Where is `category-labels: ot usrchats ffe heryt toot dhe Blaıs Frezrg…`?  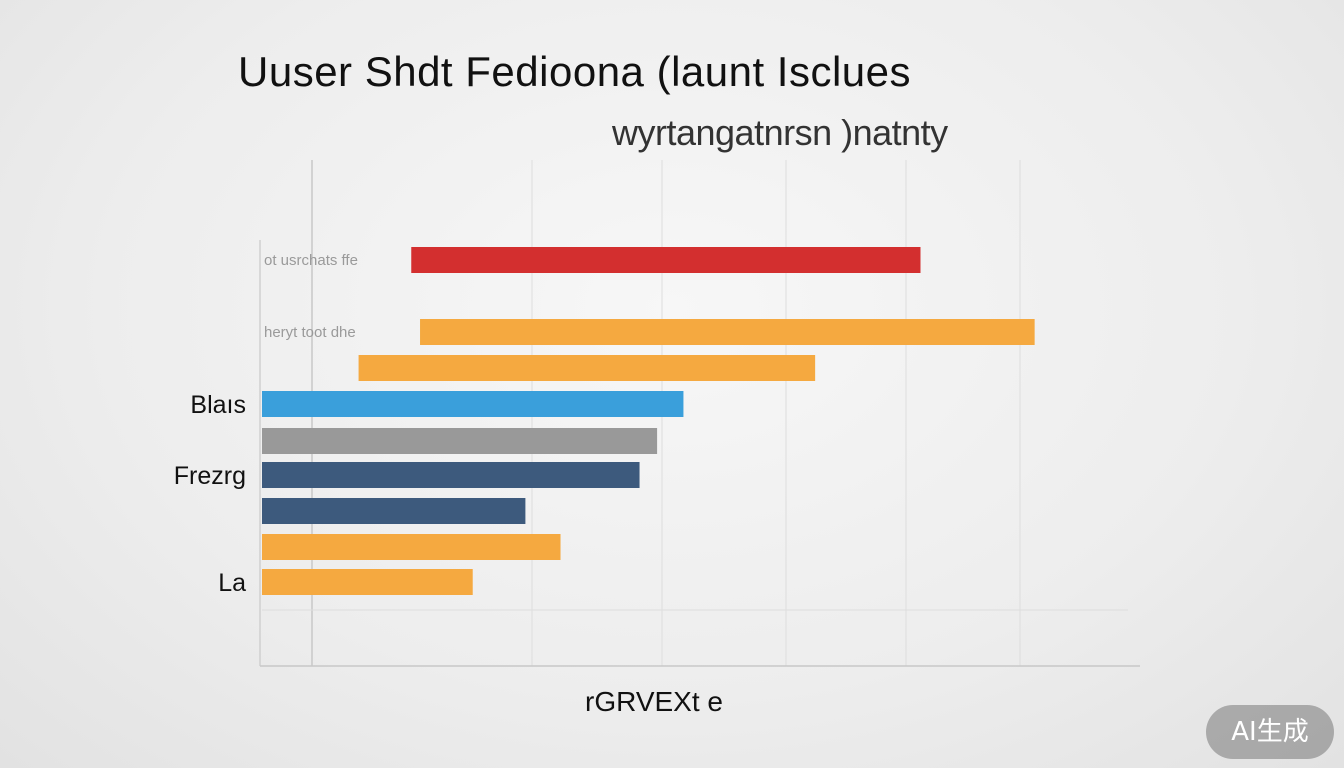
category-labels: ot usrchats ffe heryt toot dhe Blaıs Frezrg… is located at coordinates (266, 424).